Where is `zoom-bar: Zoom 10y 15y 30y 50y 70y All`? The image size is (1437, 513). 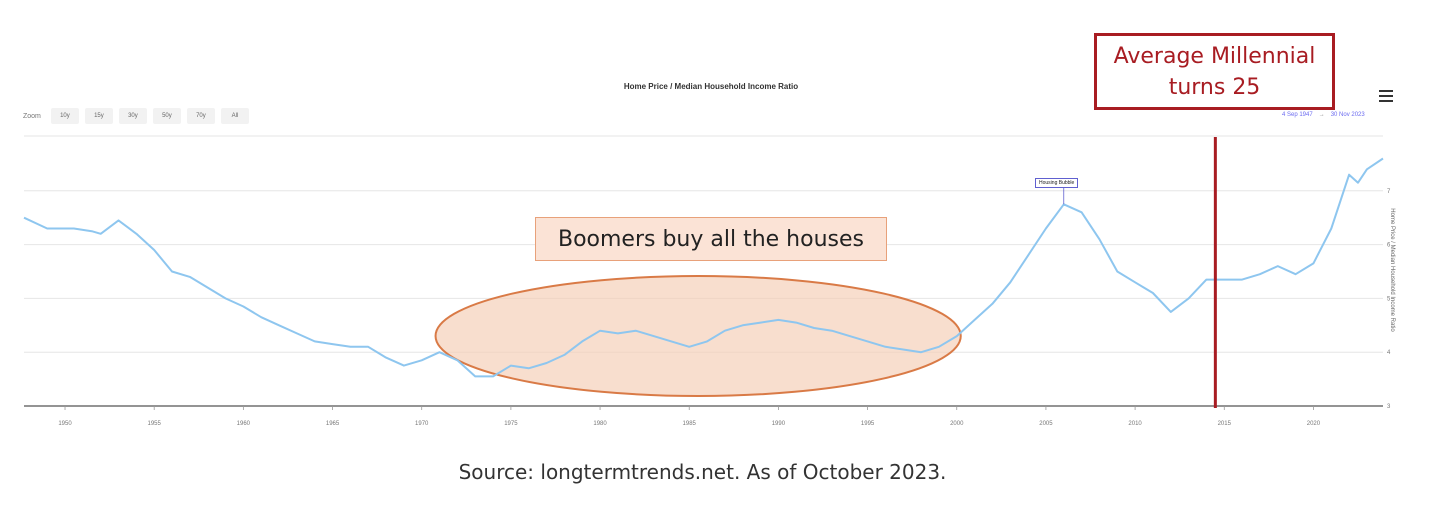 zoom-bar: Zoom 10y 15y 30y 50y 70y All is located at coordinates (136, 116).